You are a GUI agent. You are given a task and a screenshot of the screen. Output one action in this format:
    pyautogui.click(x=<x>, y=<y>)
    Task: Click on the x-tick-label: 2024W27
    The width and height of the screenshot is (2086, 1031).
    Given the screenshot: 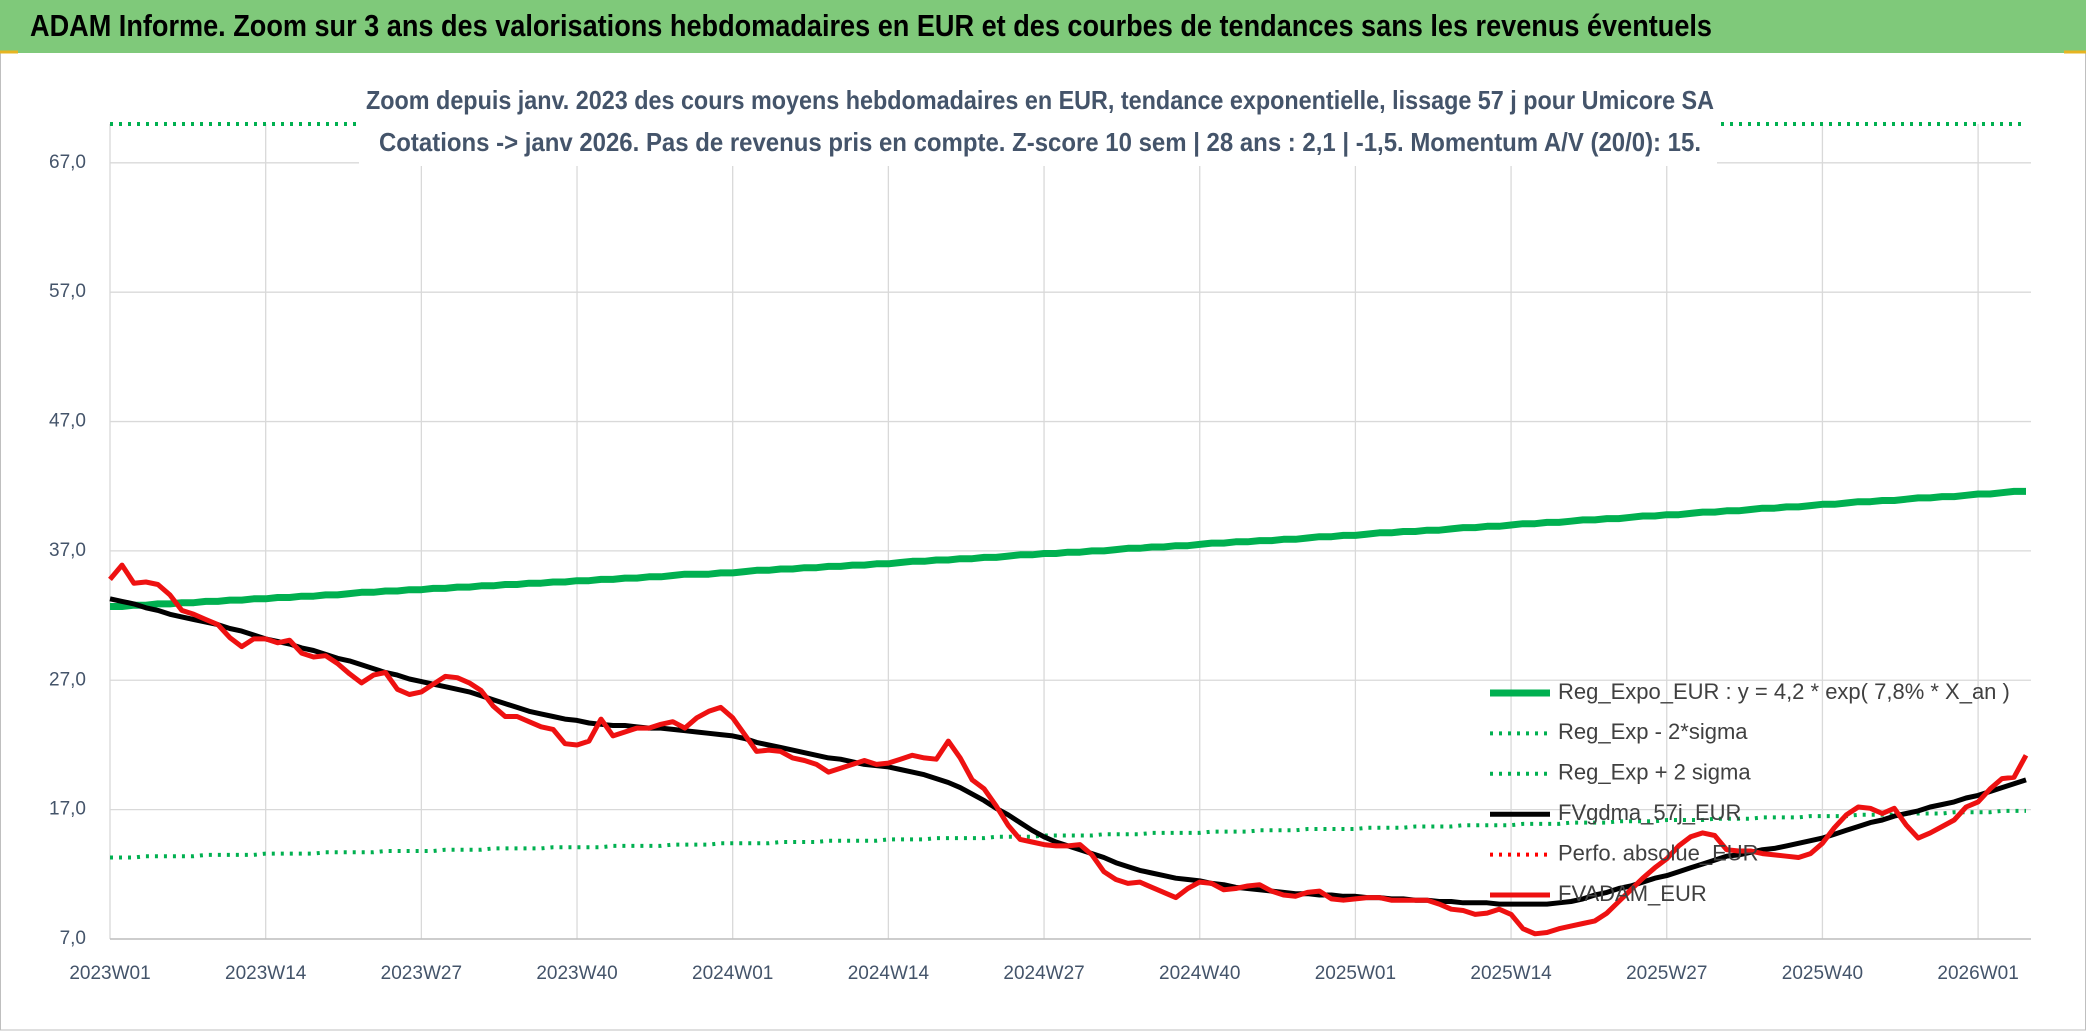 What is the action you would take?
    pyautogui.click(x=1043, y=973)
    